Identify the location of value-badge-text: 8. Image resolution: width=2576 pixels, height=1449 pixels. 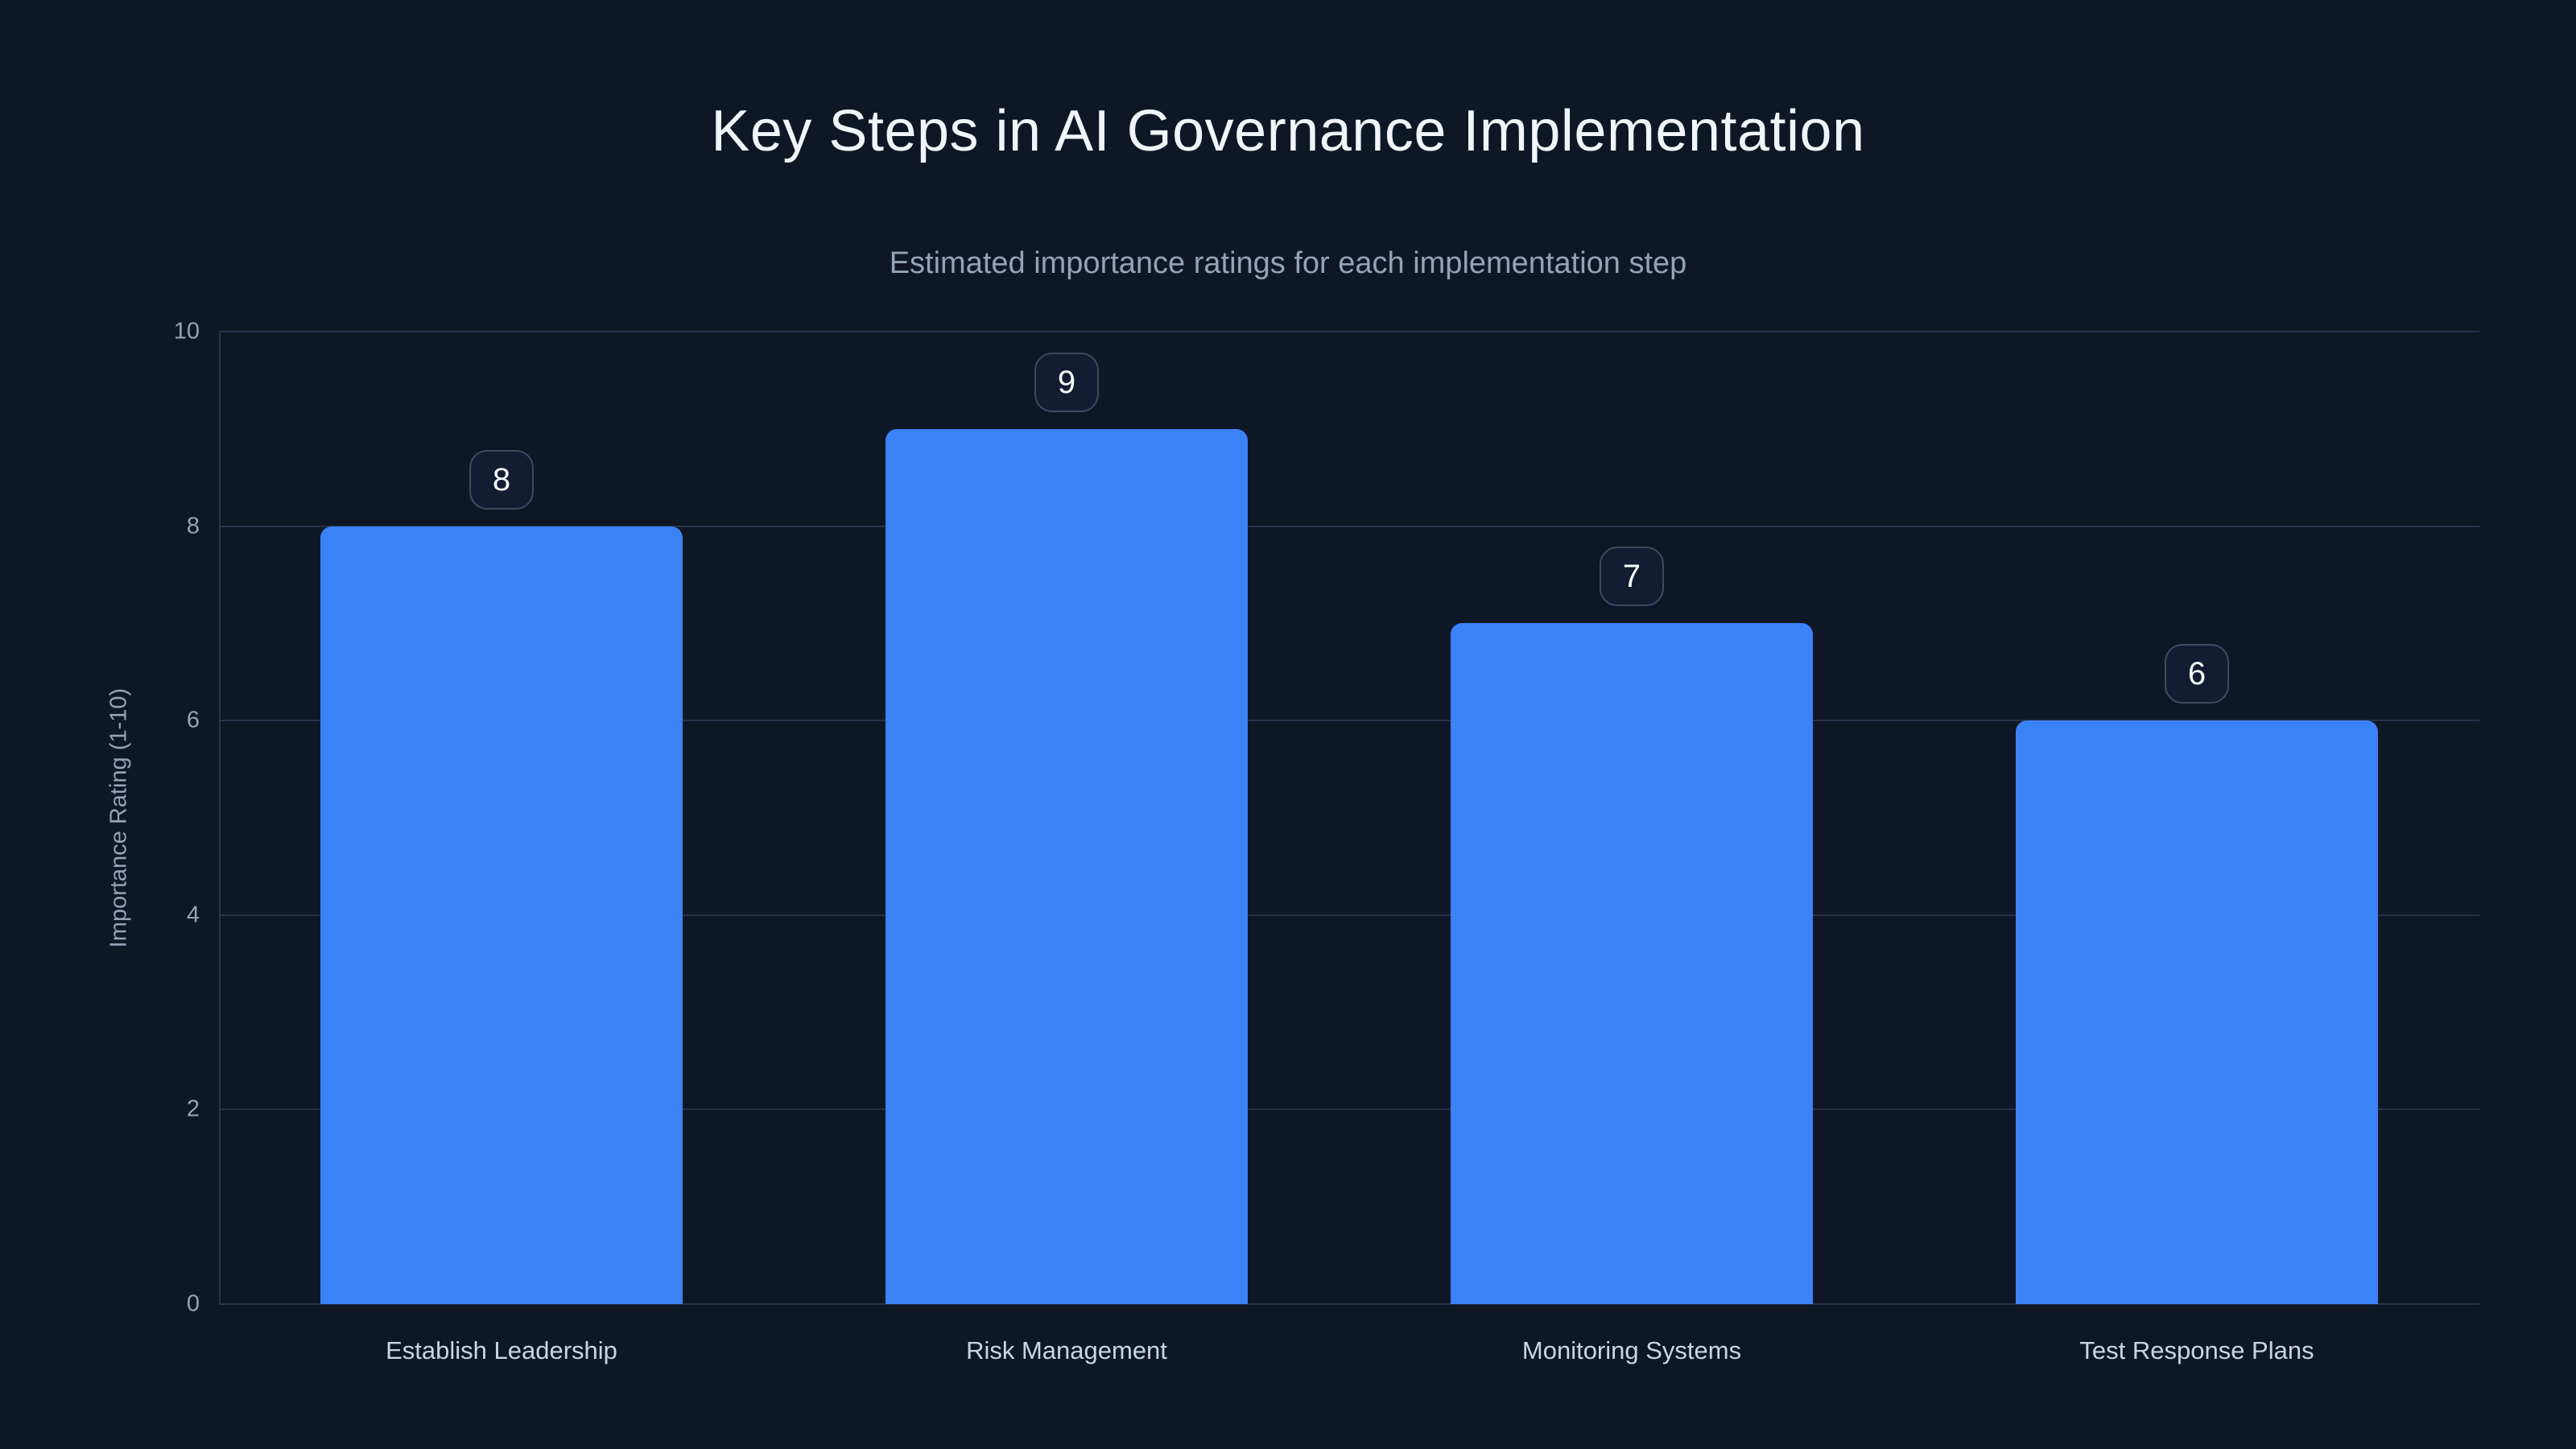
(501, 479).